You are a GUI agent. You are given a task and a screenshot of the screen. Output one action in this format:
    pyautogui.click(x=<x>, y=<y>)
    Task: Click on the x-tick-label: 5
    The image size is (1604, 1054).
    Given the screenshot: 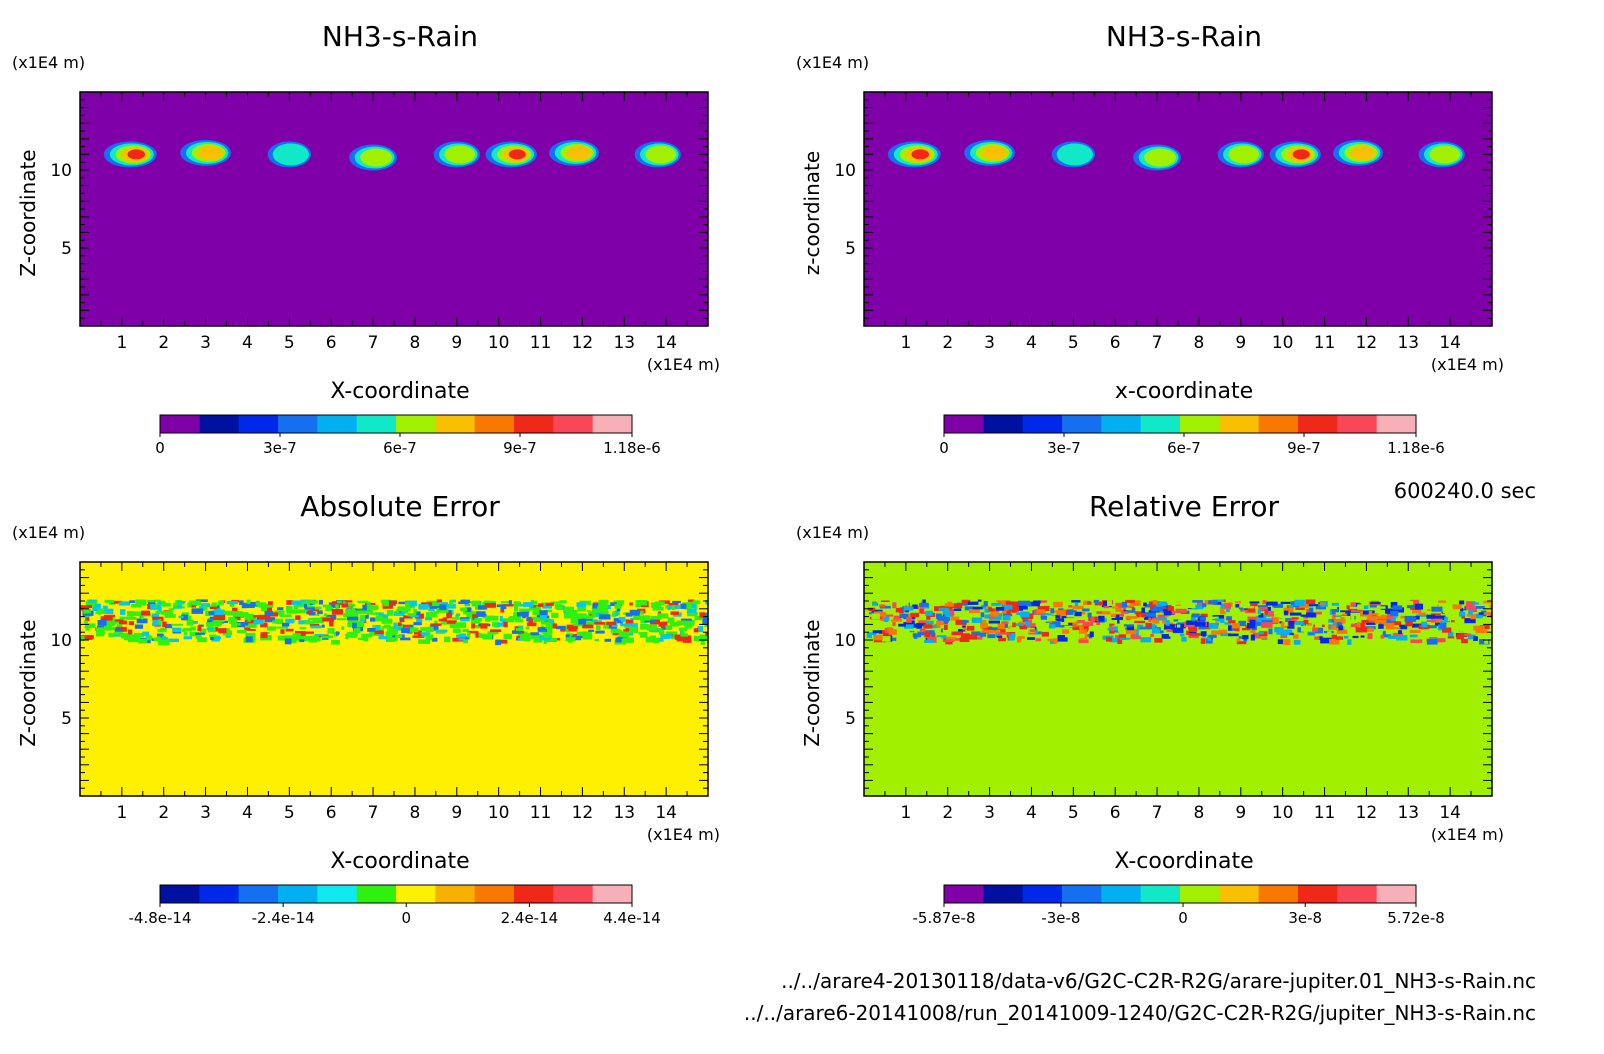 What is the action you would take?
    pyautogui.click(x=289, y=813)
    